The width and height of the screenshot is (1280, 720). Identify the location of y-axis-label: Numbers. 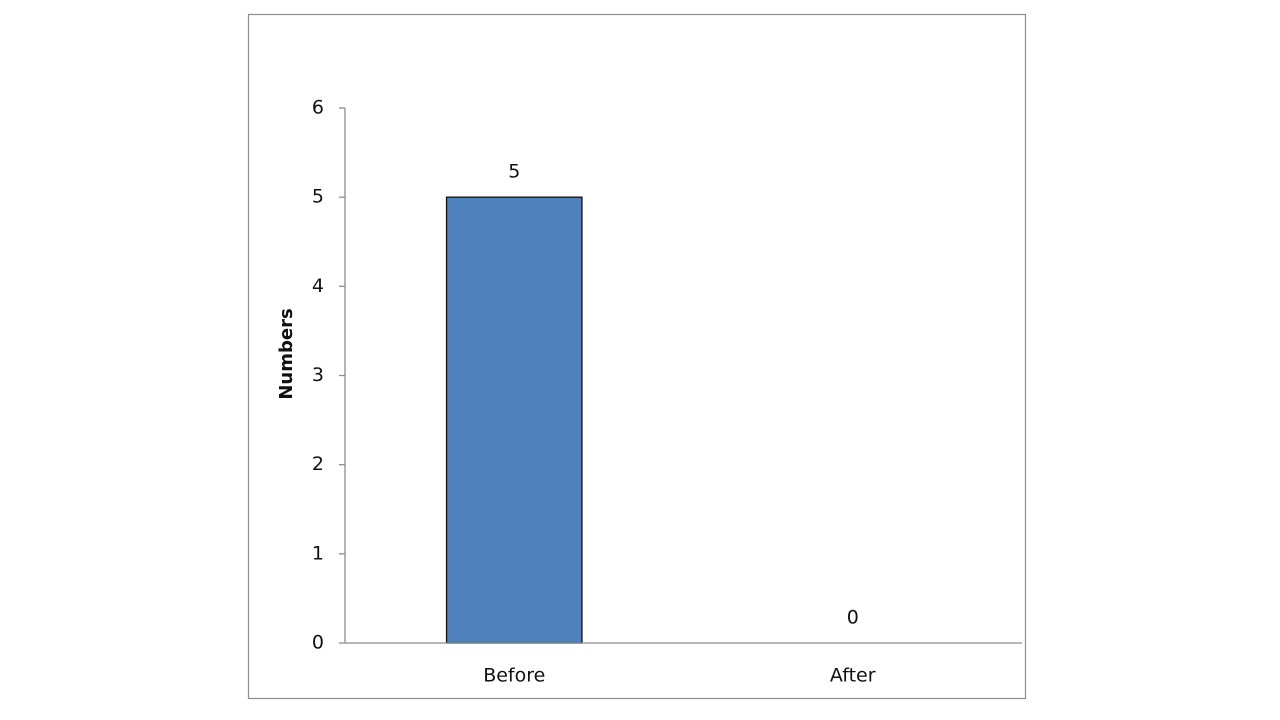
(286, 353).